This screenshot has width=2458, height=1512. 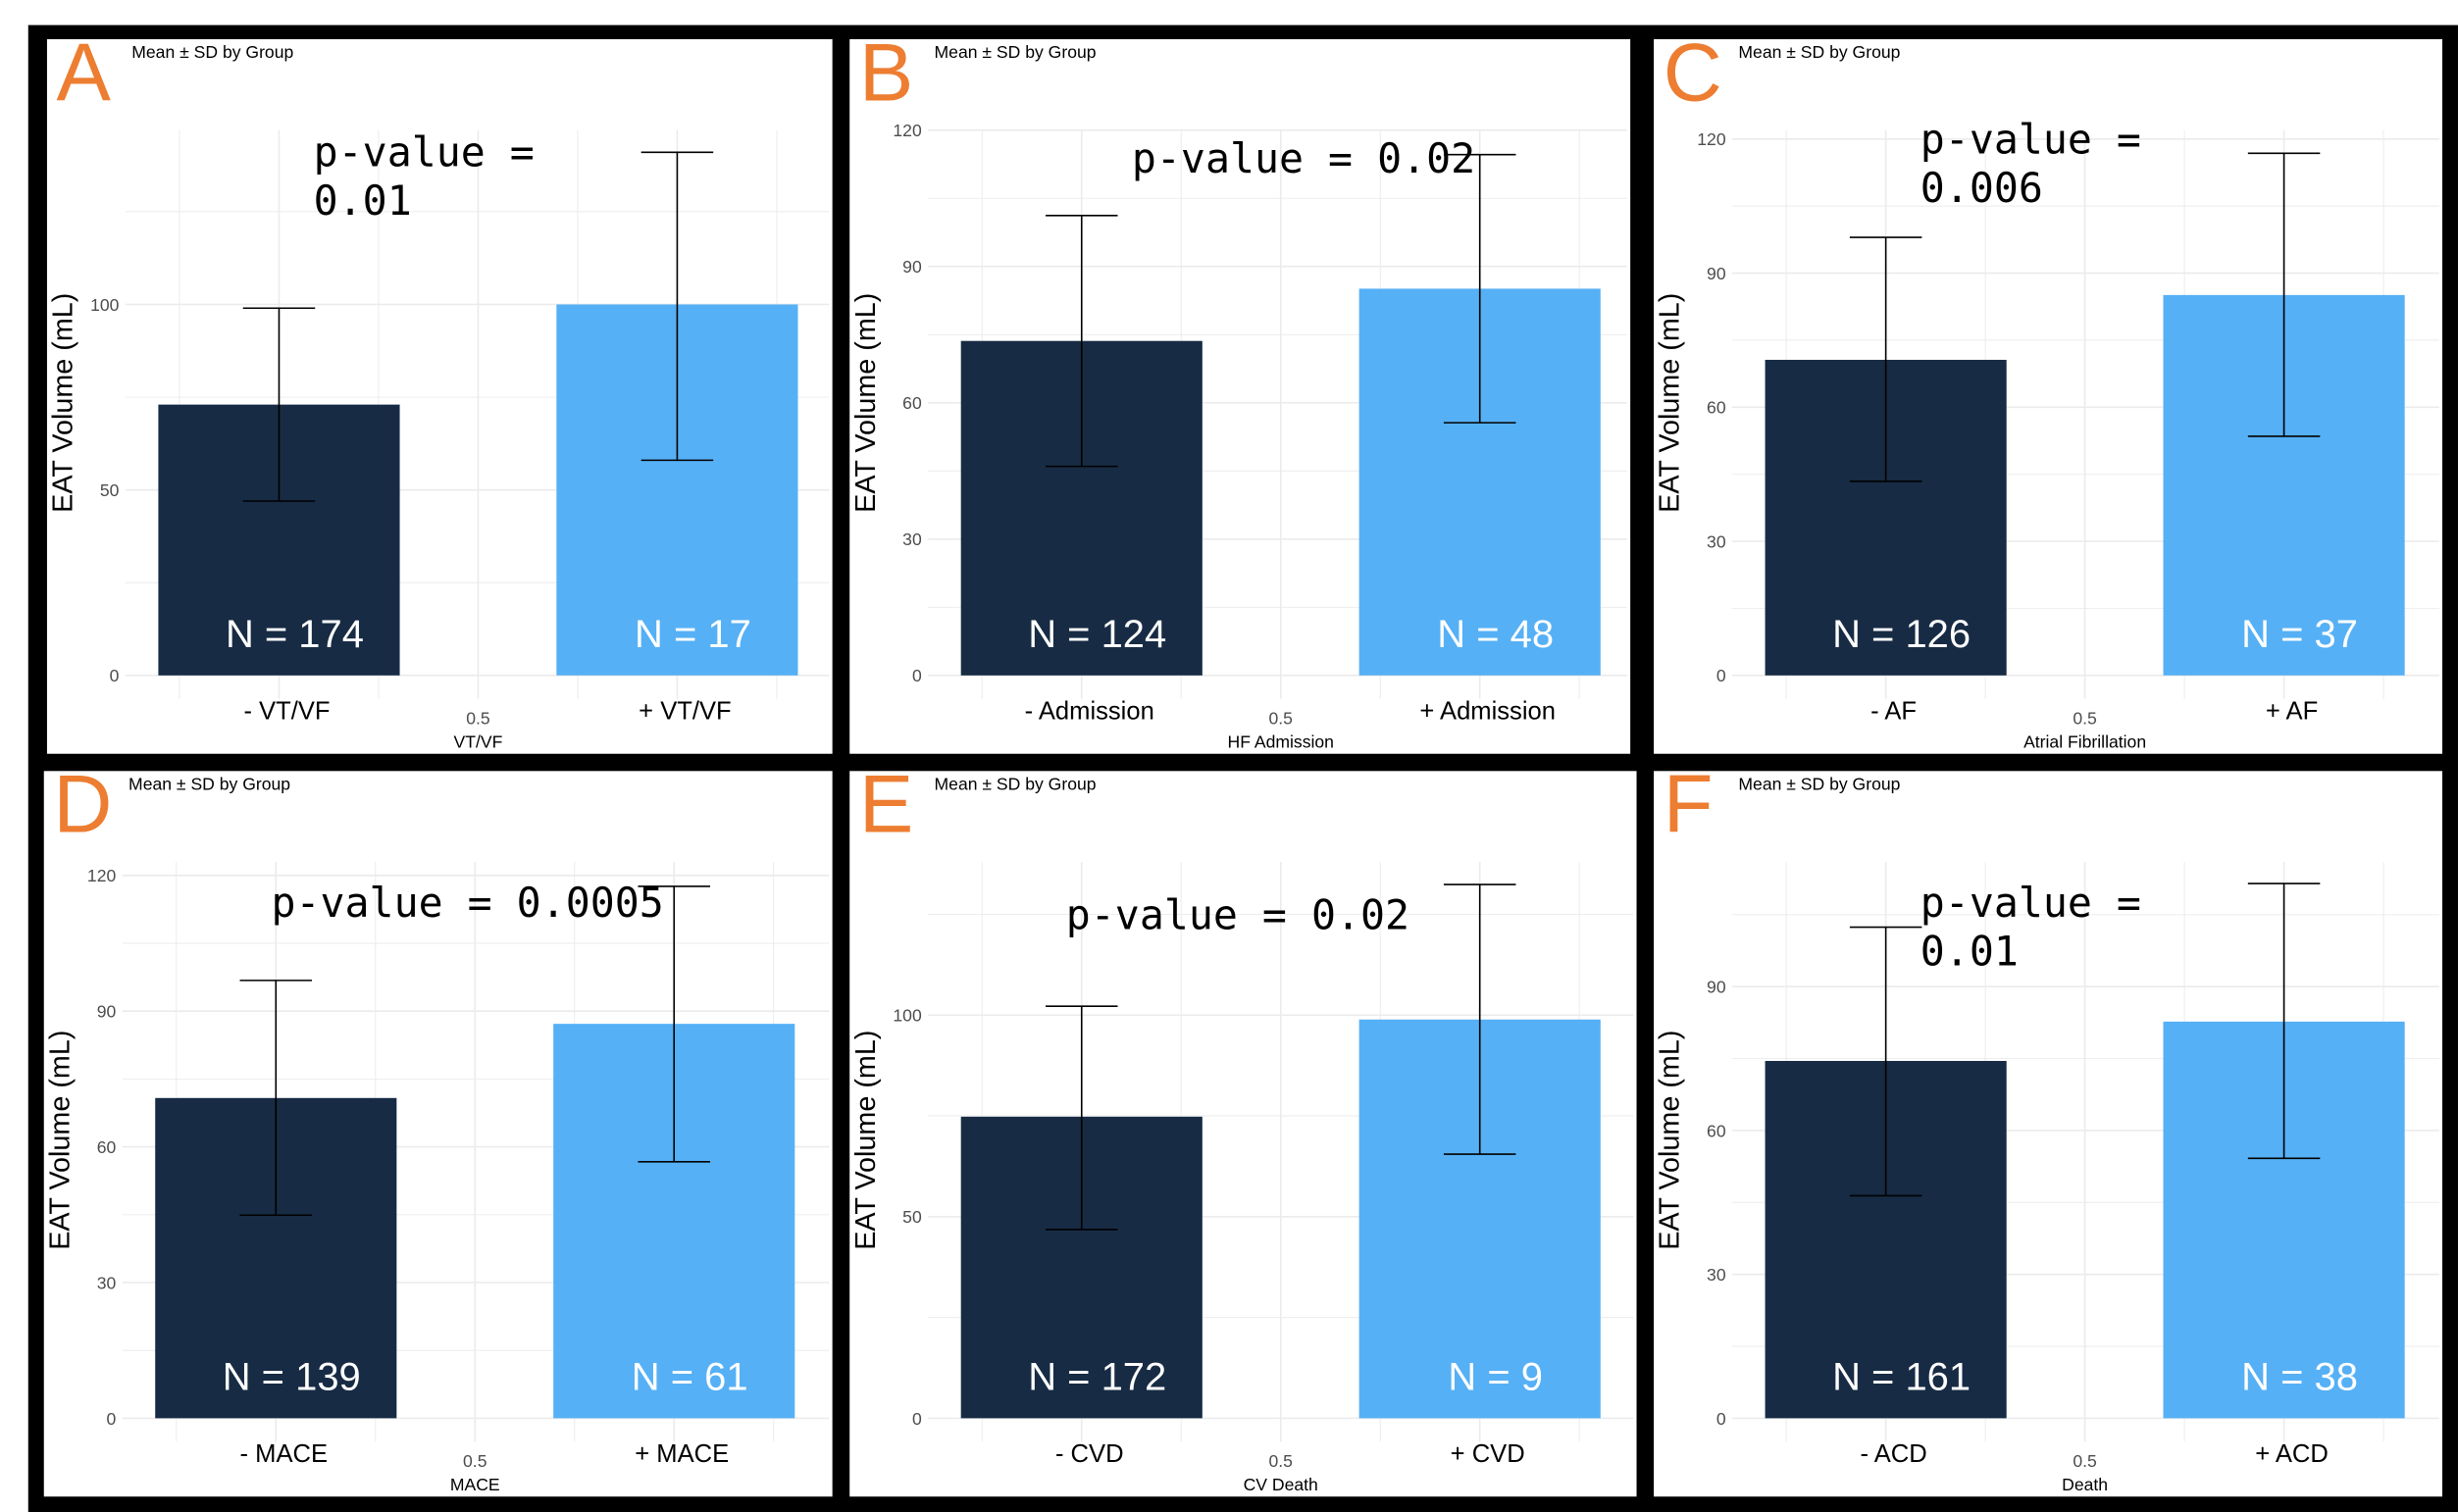 What do you see at coordinates (292, 1377) in the screenshot?
I see `n-label: N = 139` at bounding box center [292, 1377].